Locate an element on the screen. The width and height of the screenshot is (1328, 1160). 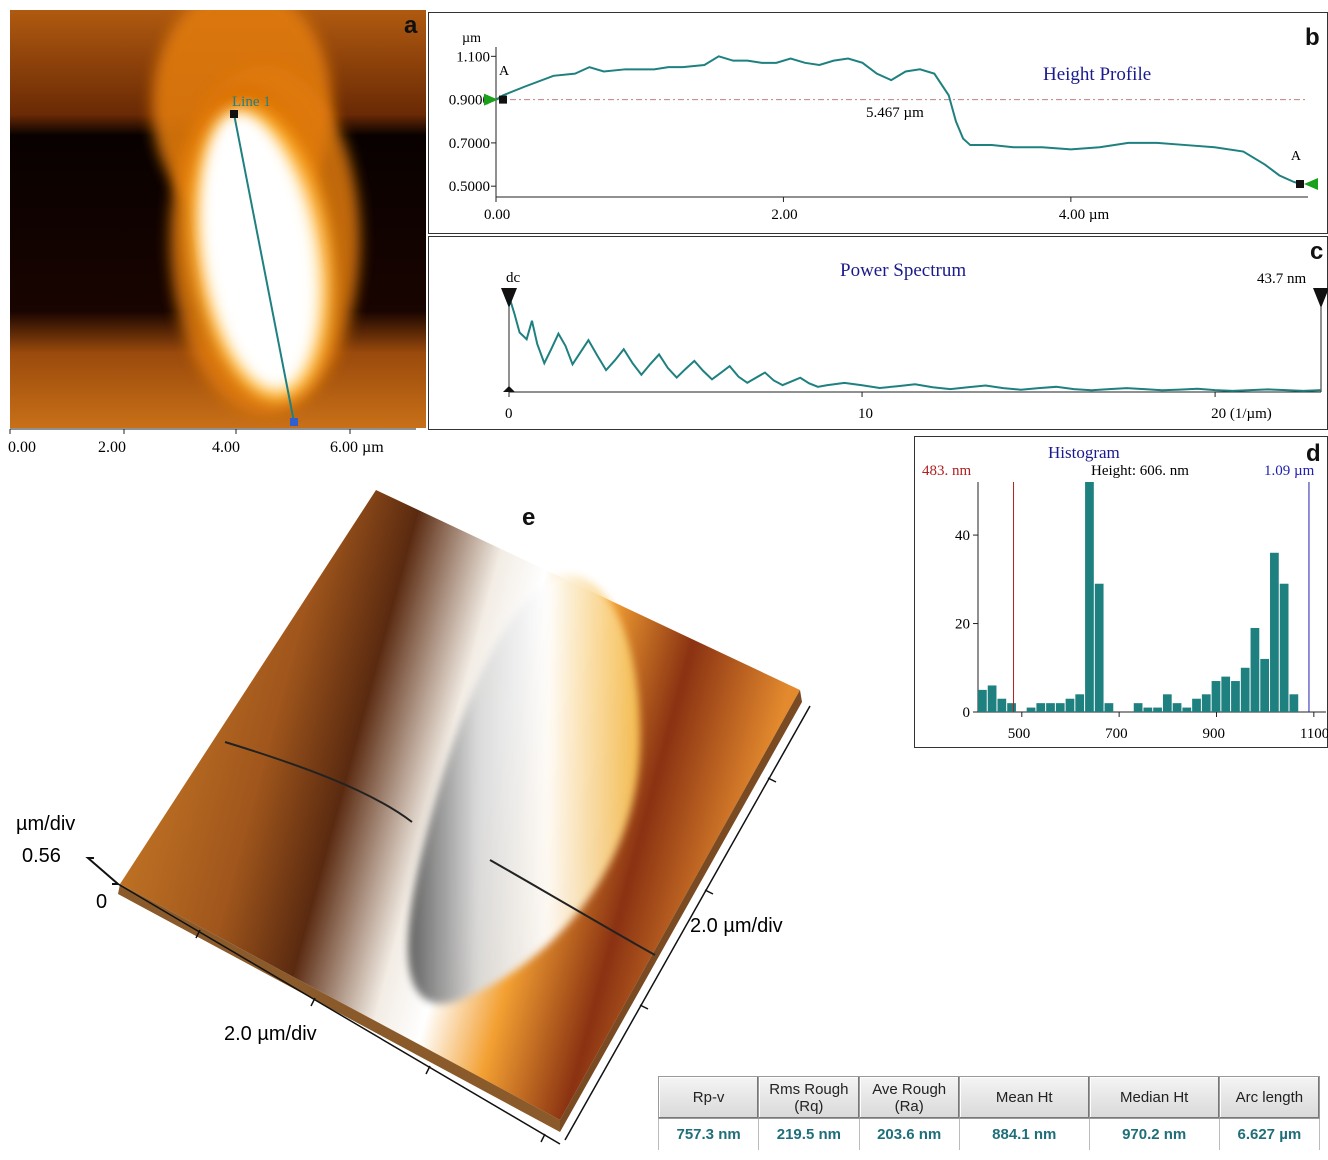
z-axis-max: 0.56 is located at coordinates (41, 856).